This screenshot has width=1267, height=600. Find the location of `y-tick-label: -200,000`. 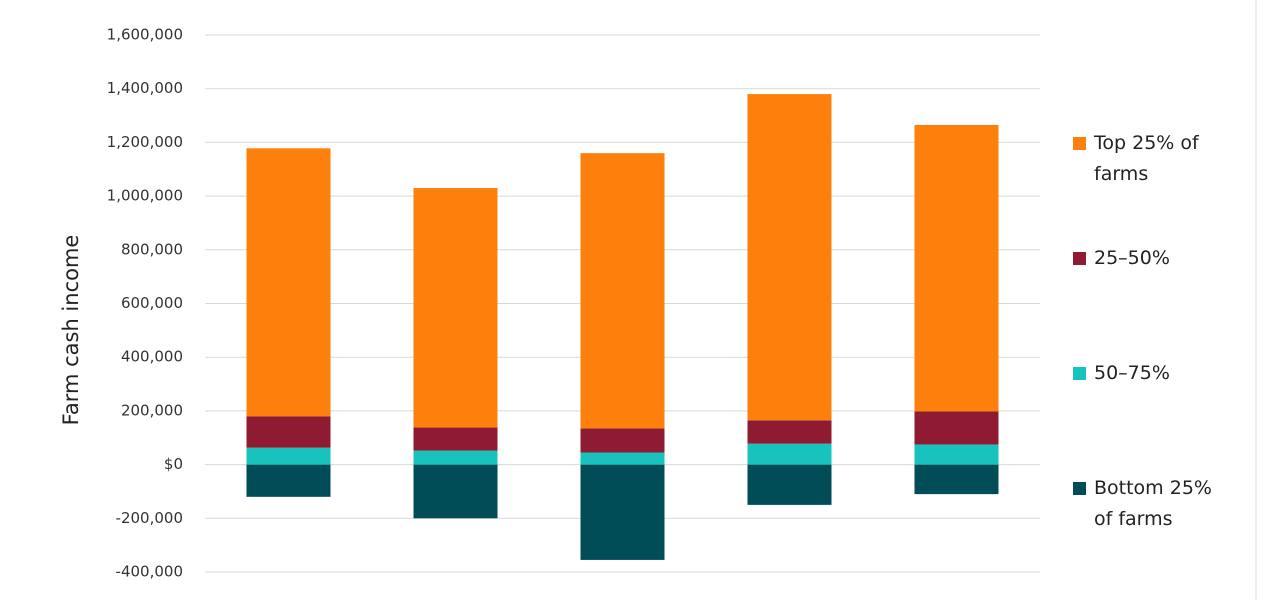

y-tick-label: -200,000 is located at coordinates (149, 518).